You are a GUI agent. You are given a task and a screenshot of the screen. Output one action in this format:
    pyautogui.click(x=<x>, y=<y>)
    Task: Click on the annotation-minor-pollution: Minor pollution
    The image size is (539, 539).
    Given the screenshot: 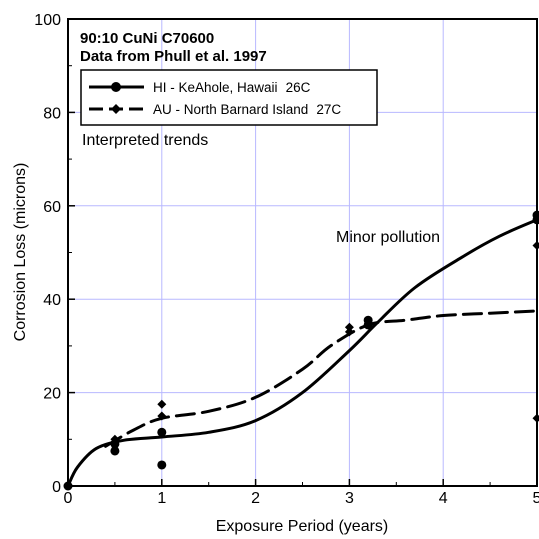 What is the action you would take?
    pyautogui.click(x=388, y=237)
    